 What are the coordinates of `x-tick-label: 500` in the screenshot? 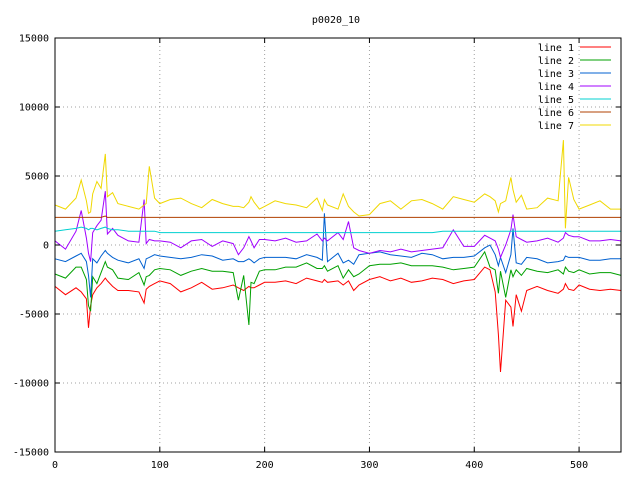 It's located at (579, 465).